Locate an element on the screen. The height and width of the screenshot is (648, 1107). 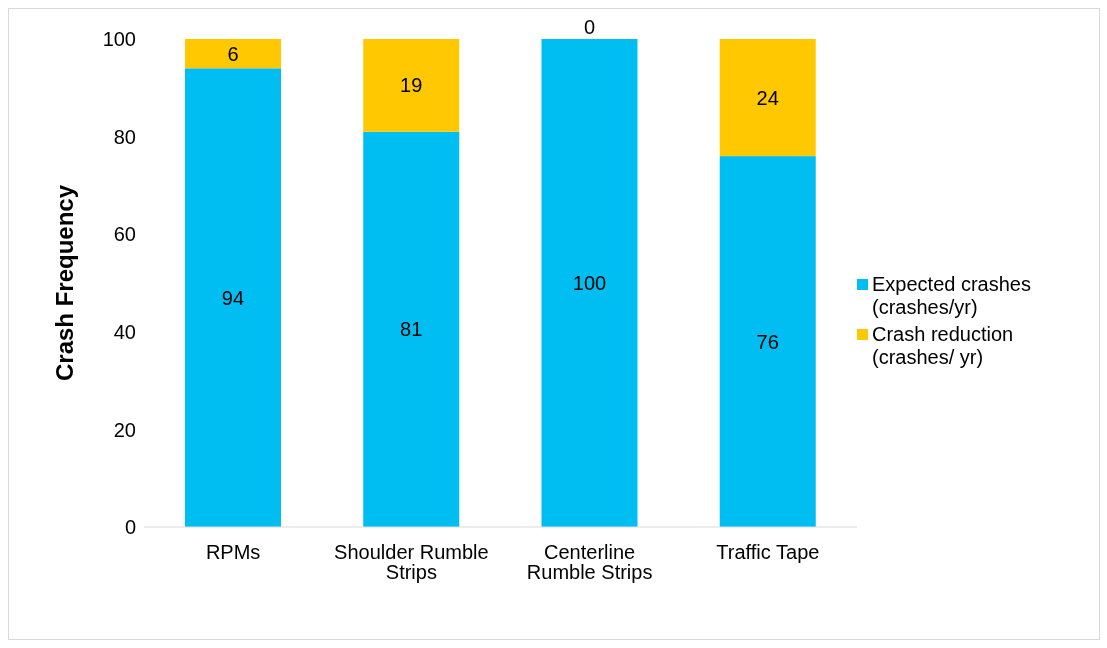
x-tick-label: Shoulder Rumble Strips is located at coordinates (411, 562).